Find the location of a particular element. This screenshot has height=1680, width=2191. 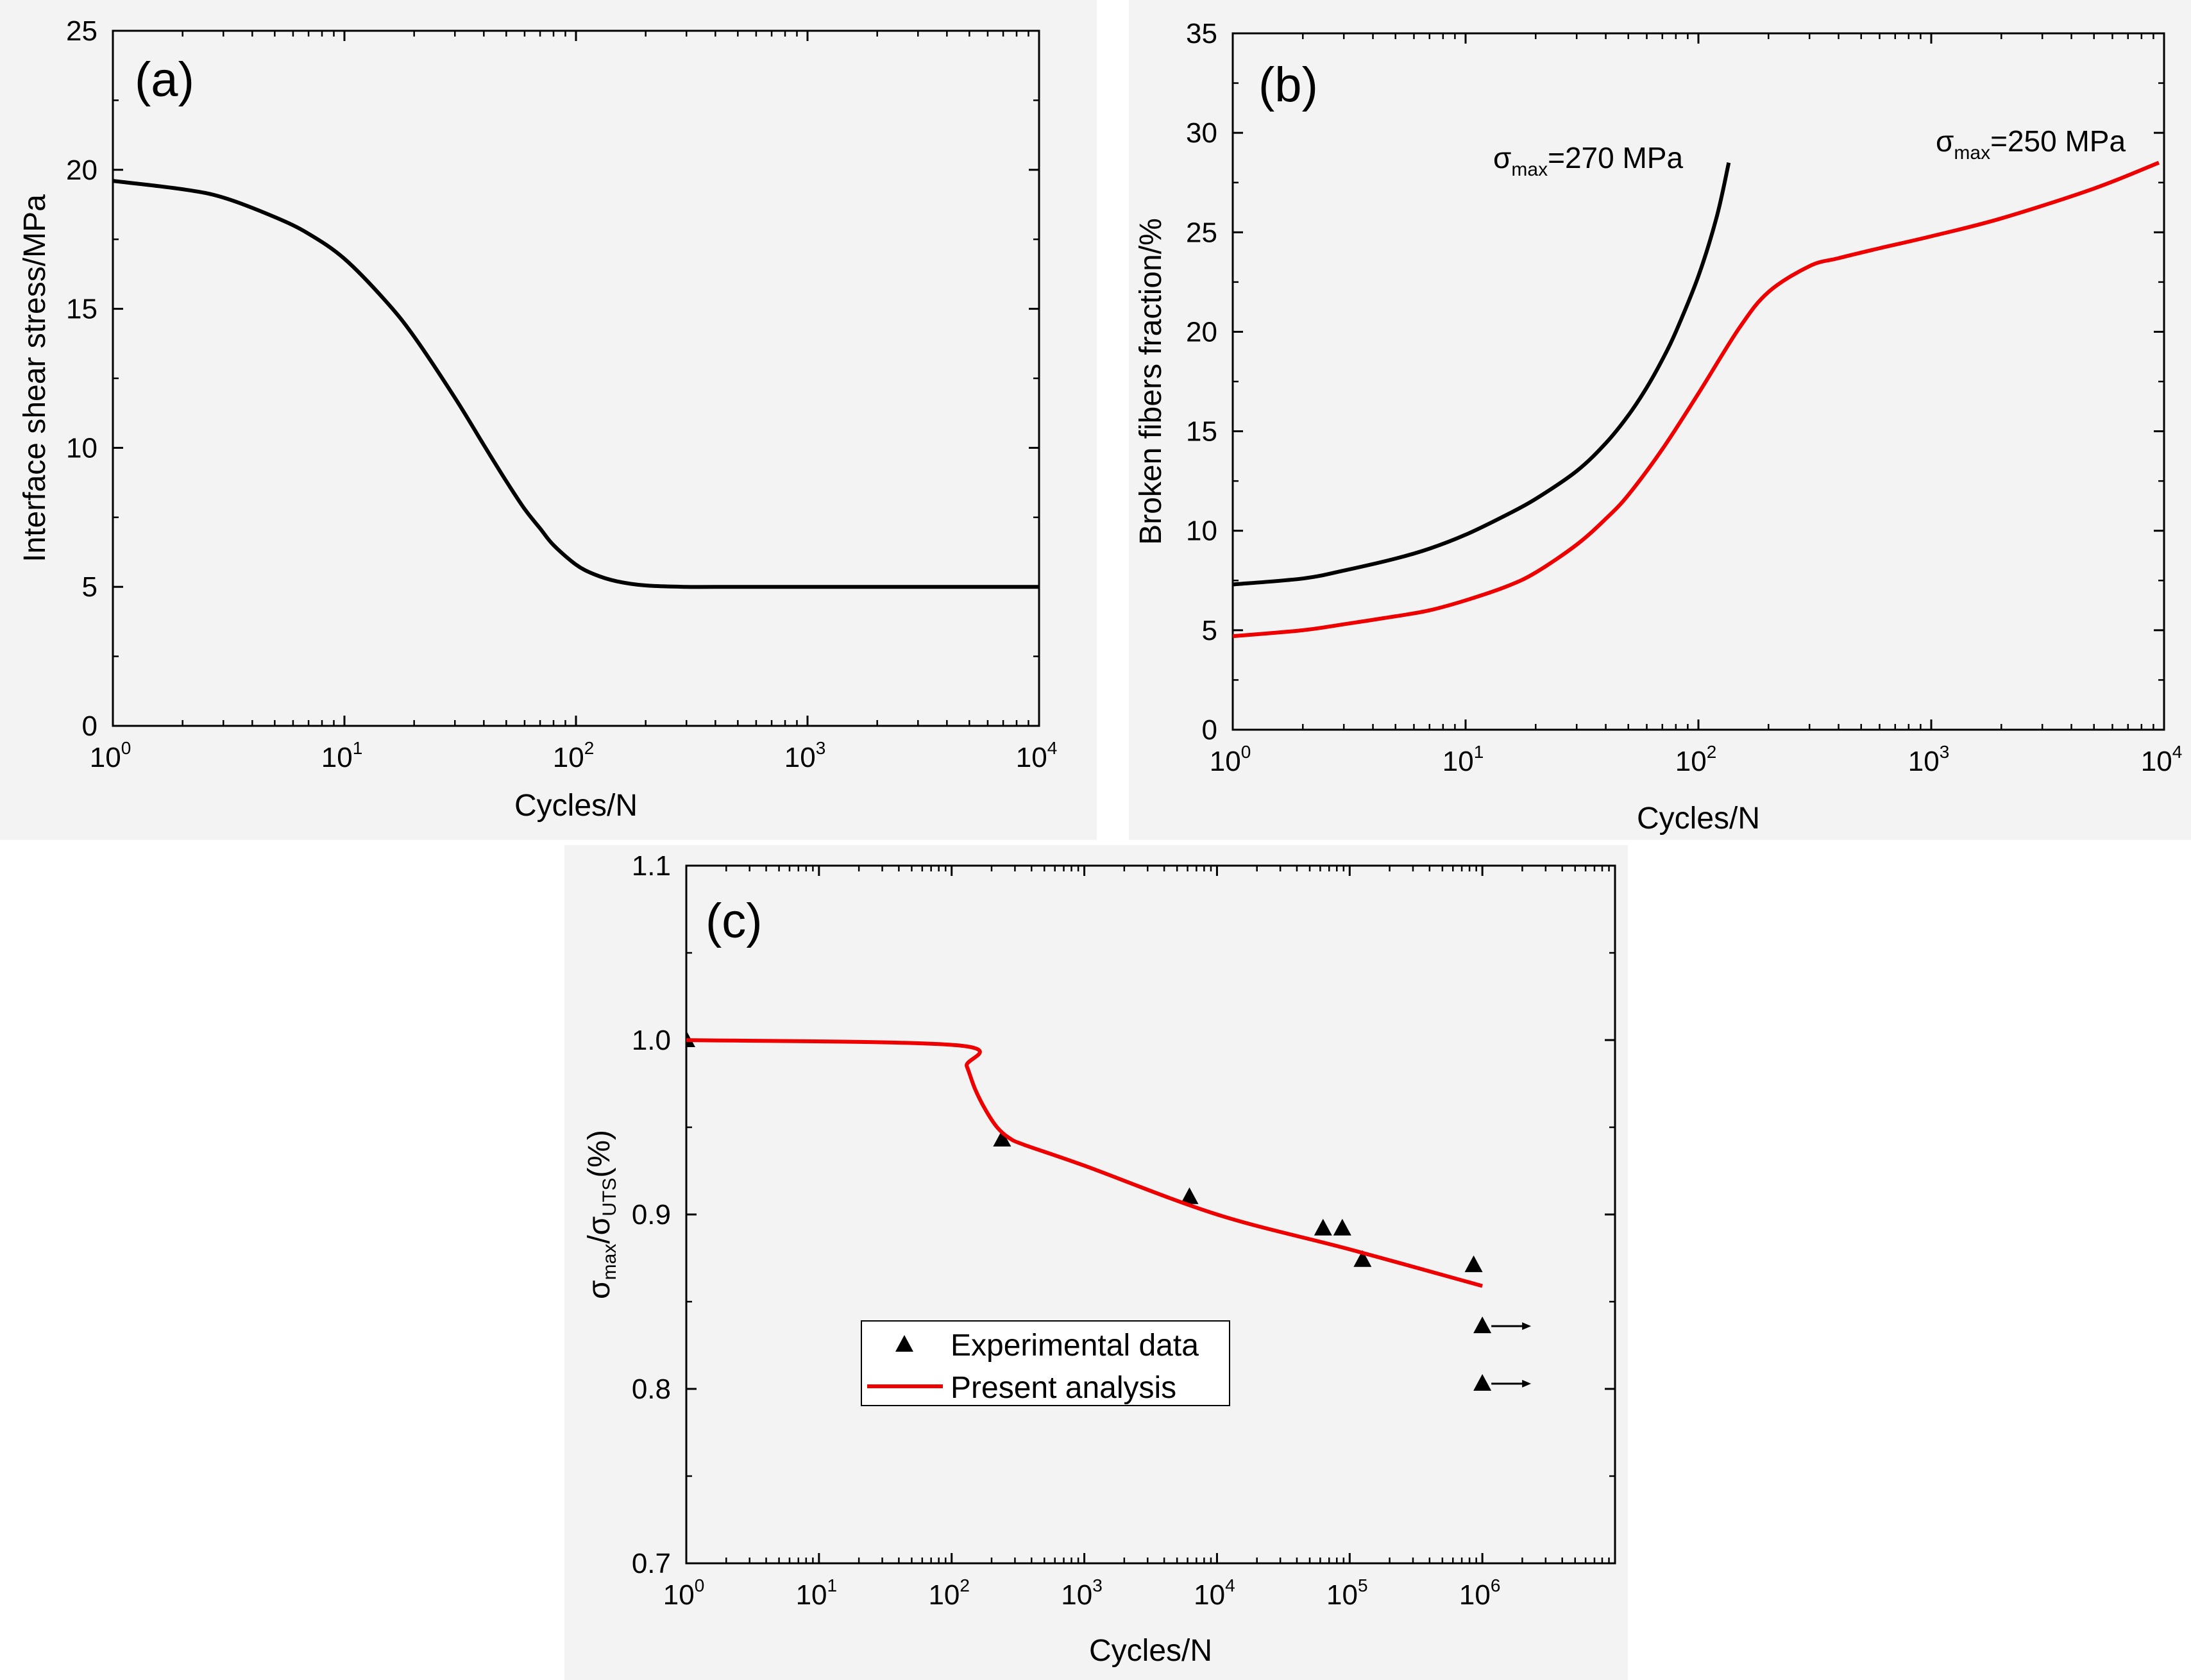

y-tick-label: 1.0 is located at coordinates (651, 1040).